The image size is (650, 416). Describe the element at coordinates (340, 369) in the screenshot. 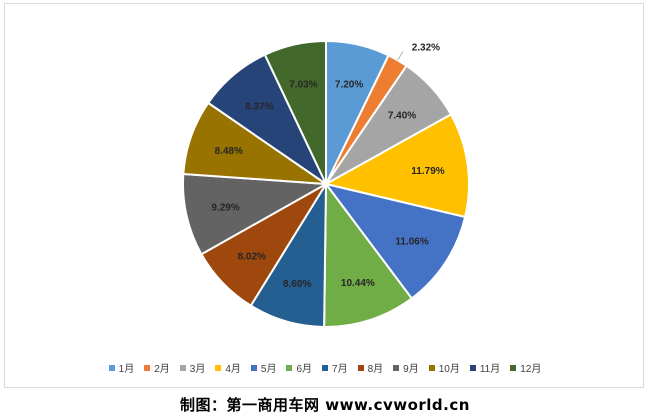

I see `legend-label-7: 7月` at that location.